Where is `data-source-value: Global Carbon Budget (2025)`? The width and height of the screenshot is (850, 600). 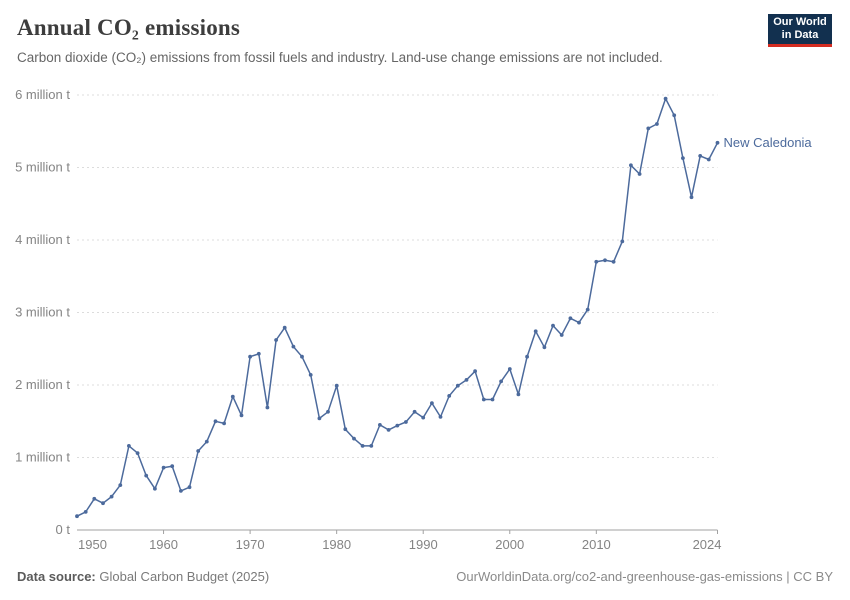 data-source-value: Global Carbon Budget (2025) is located at coordinates (182, 576).